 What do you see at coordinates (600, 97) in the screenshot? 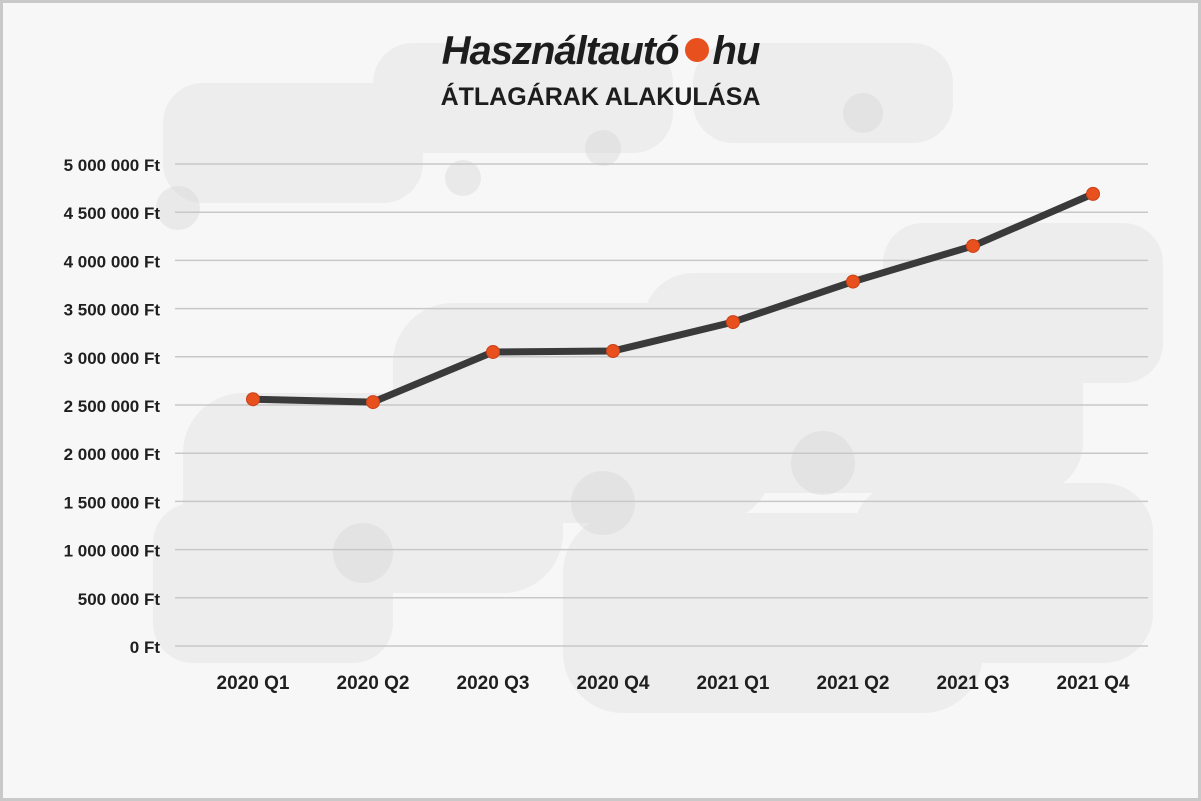
I see `chart-title: ÁTLAGÁRAK ALAKULÁSA` at bounding box center [600, 97].